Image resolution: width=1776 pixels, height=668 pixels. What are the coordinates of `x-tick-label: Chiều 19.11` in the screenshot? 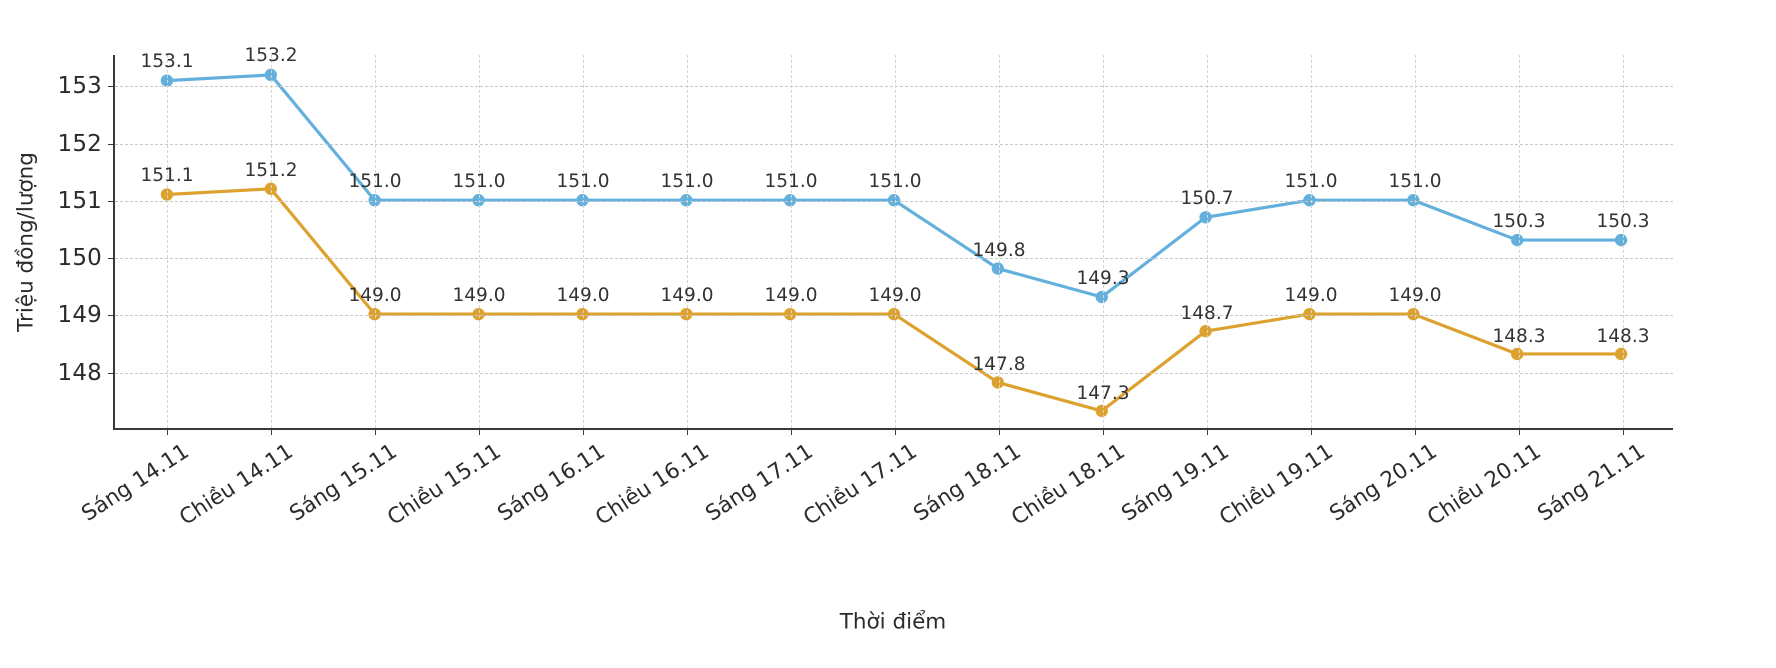 It's located at (1276, 485).